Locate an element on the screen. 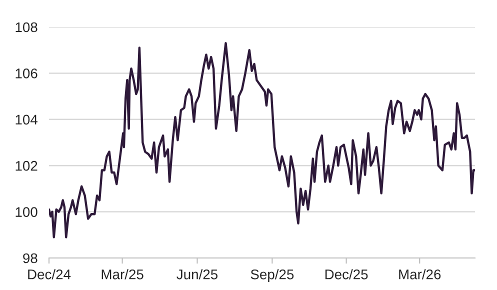 The image size is (497, 290). y-tick-label: 108 is located at coordinates (27, 27).